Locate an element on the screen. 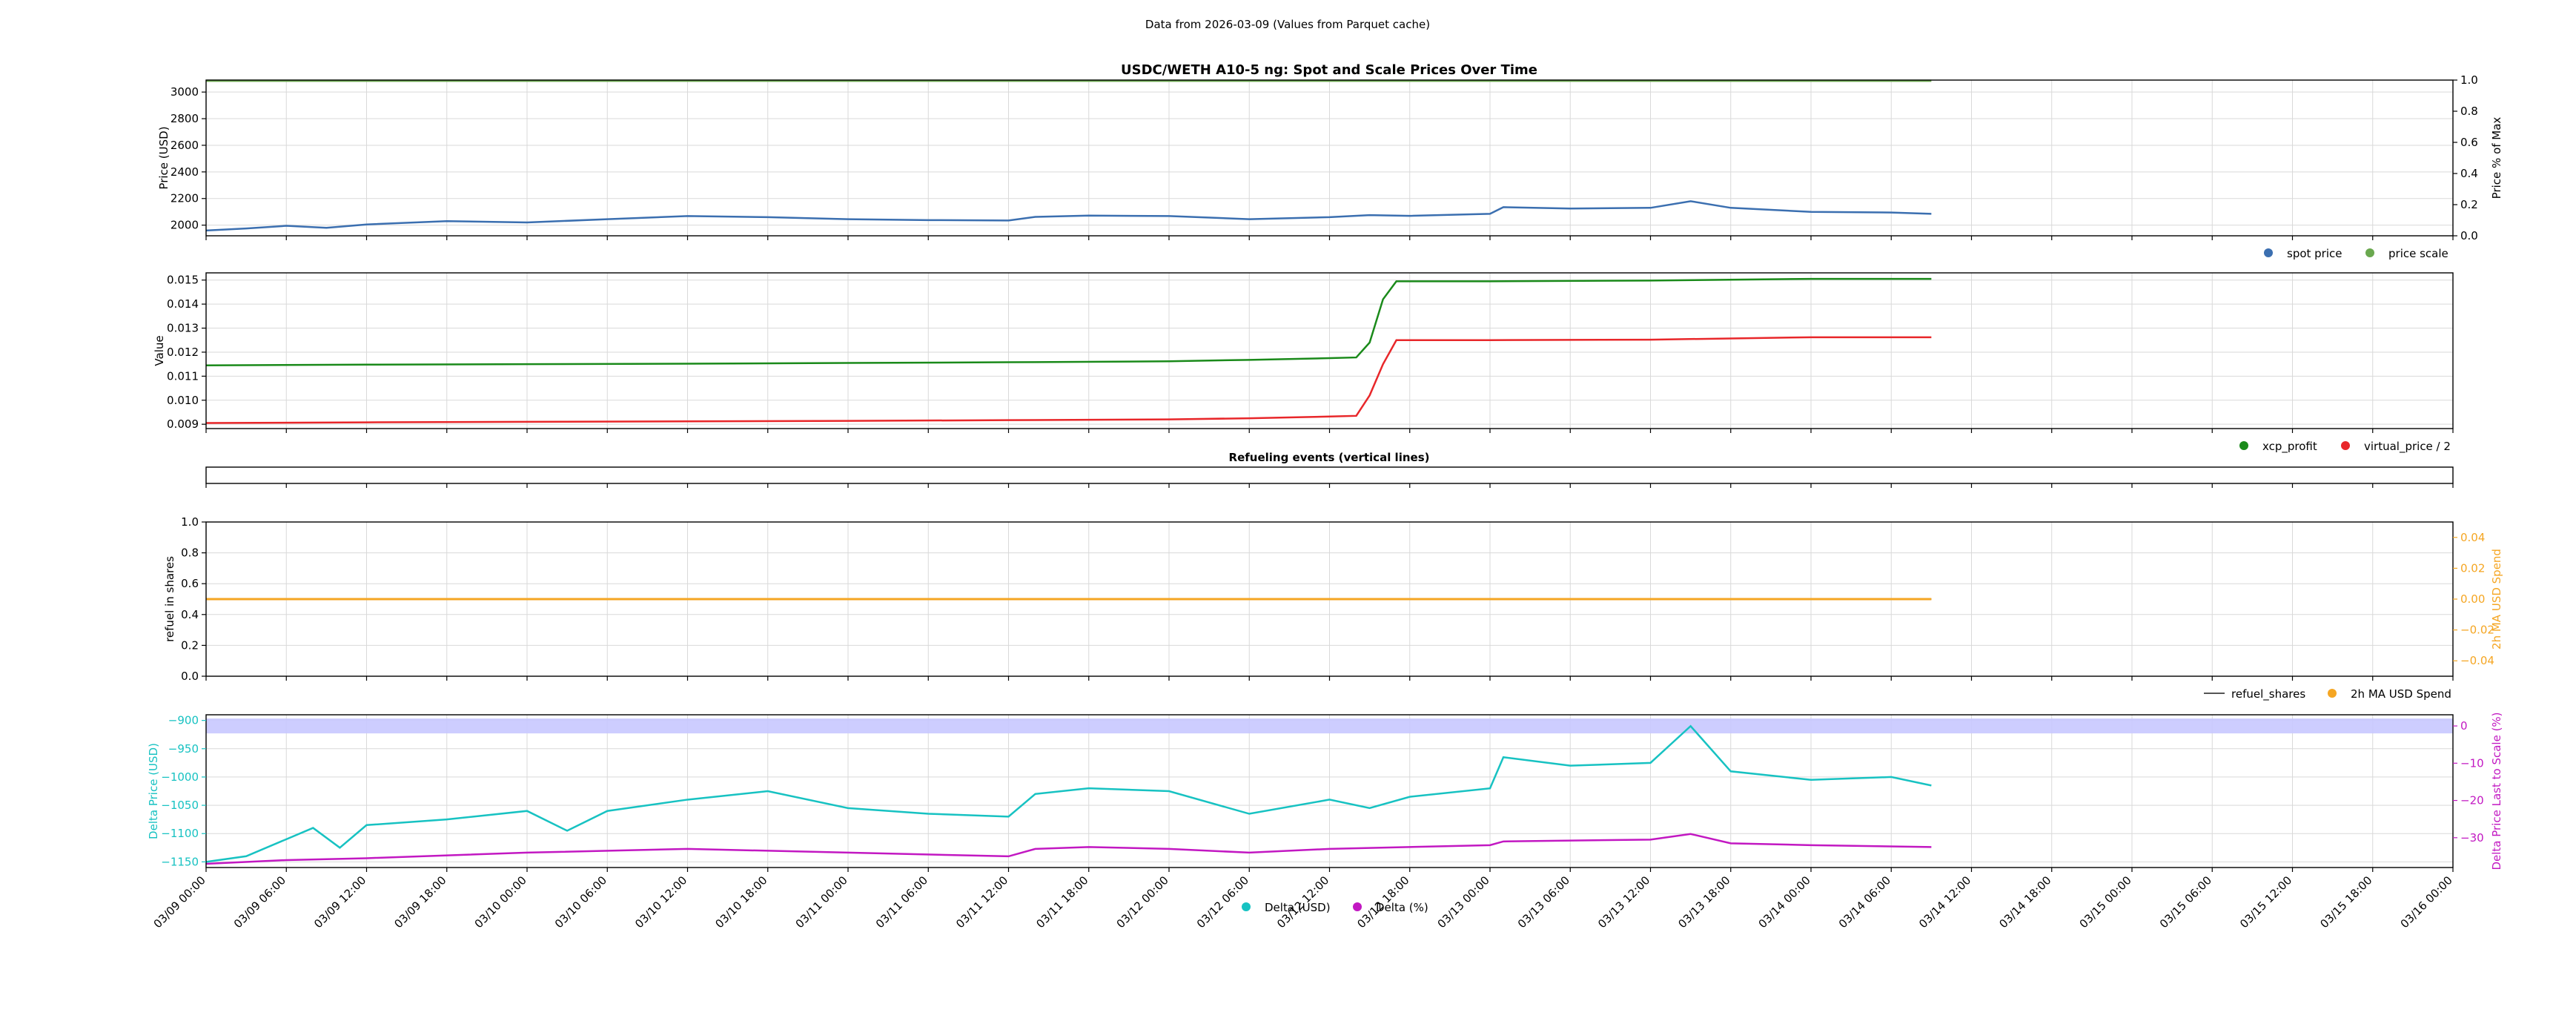 The width and height of the screenshot is (2576, 1021). panel4-y2label: 2h MA USD Spend is located at coordinates (2496, 599).